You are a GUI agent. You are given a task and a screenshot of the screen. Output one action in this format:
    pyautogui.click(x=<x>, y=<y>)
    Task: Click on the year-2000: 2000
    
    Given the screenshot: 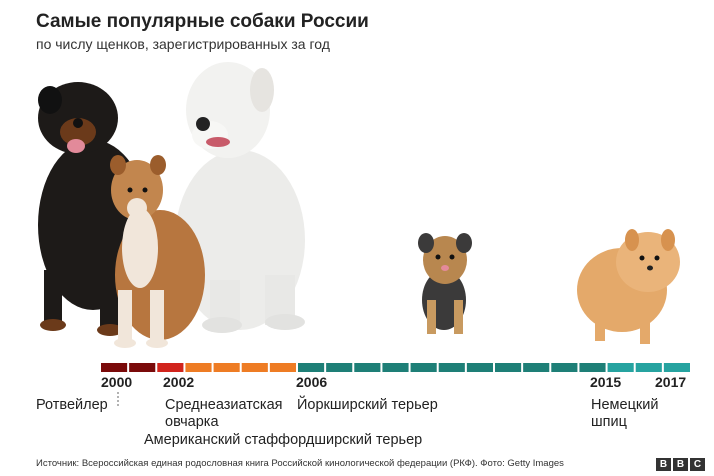 What is the action you would take?
    pyautogui.click(x=117, y=382)
    